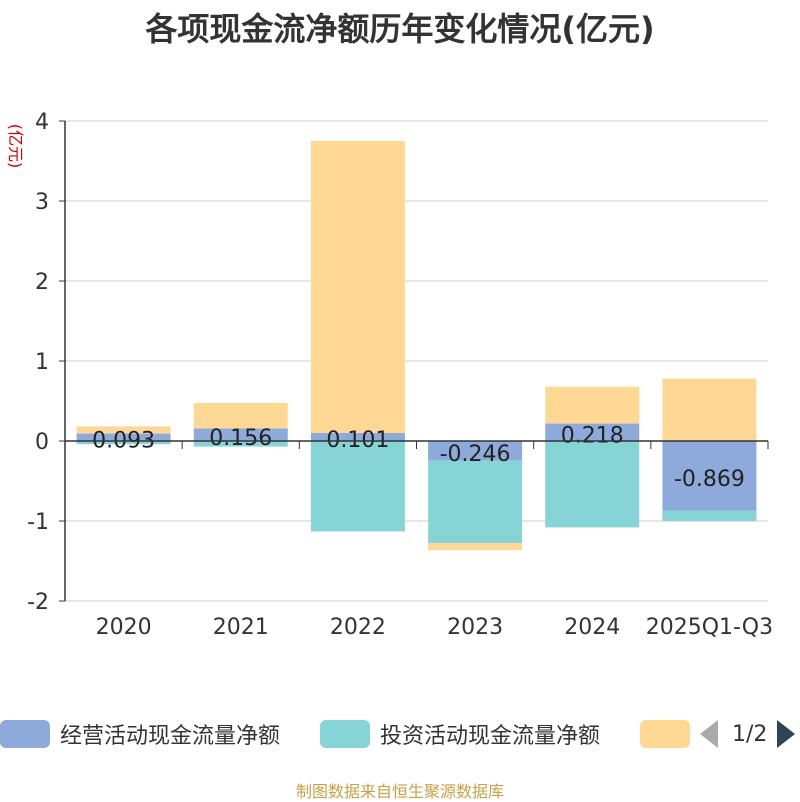 This screenshot has height=802, width=800. Describe the element at coordinates (42, 122) in the screenshot. I see `y-tick-label: 4` at that location.